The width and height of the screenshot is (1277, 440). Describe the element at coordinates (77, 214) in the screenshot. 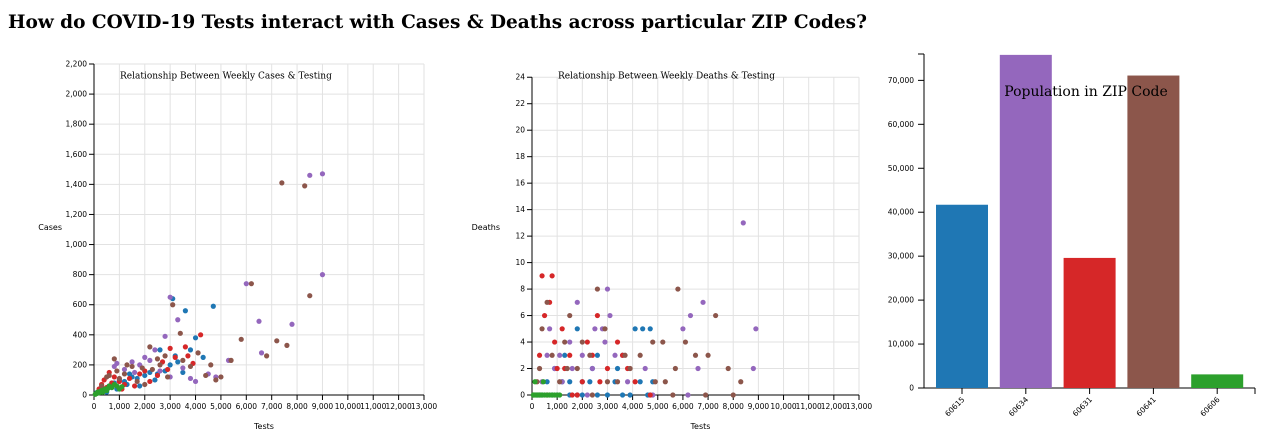

I see `y-tick-label: 1,200` at that location.